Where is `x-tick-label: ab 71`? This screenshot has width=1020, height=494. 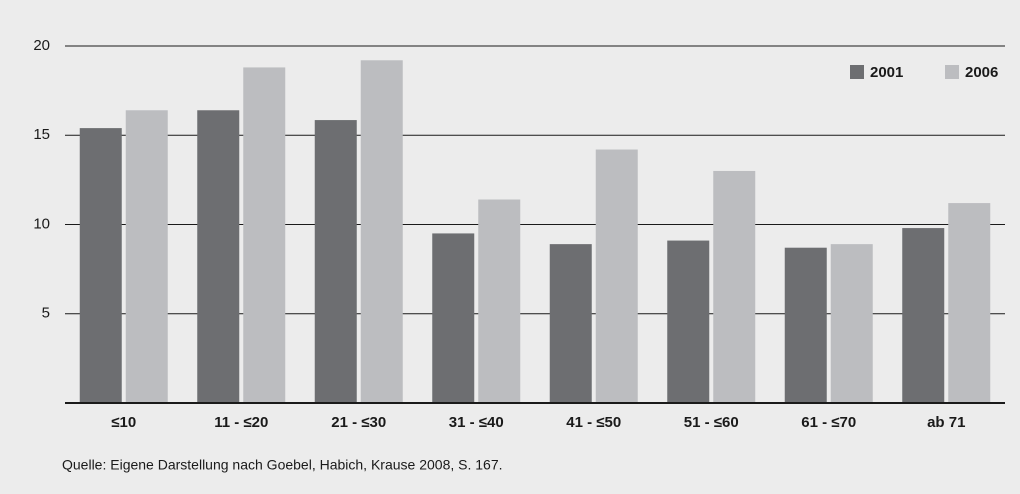
x-tick-label: ab 71 is located at coordinates (946, 422).